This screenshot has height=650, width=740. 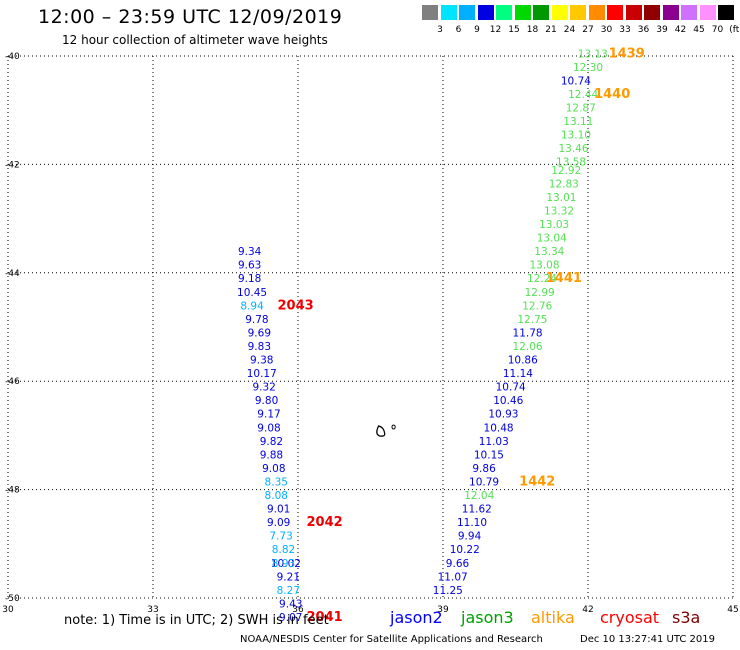 I want to click on wave-height-value: 9.38, so click(x=261, y=361).